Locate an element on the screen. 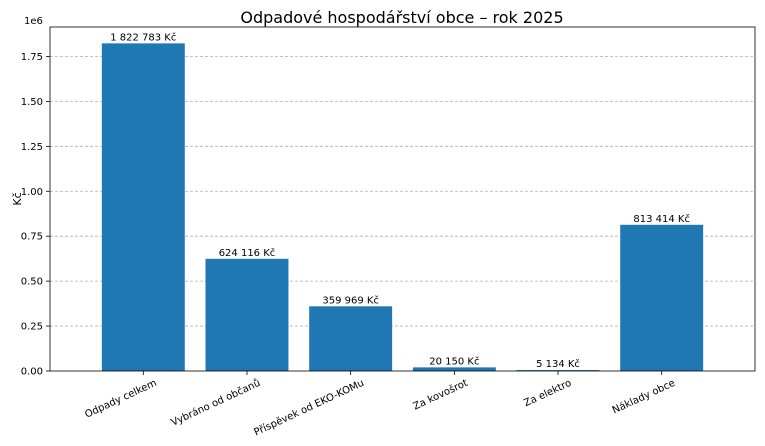 The height and width of the screenshot is (446, 765). bar-value-label: 1 822 783 Kč is located at coordinates (143, 37).